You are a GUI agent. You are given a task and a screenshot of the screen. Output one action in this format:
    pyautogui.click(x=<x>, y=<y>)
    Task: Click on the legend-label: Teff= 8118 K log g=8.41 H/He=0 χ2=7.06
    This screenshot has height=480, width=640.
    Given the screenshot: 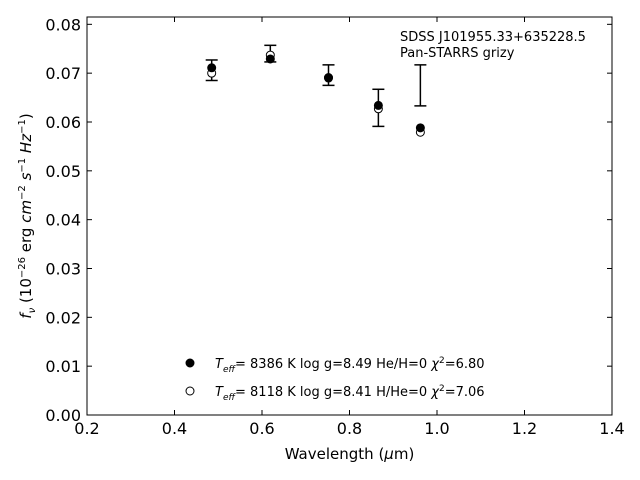 What is the action you would take?
    pyautogui.click(x=350, y=393)
    